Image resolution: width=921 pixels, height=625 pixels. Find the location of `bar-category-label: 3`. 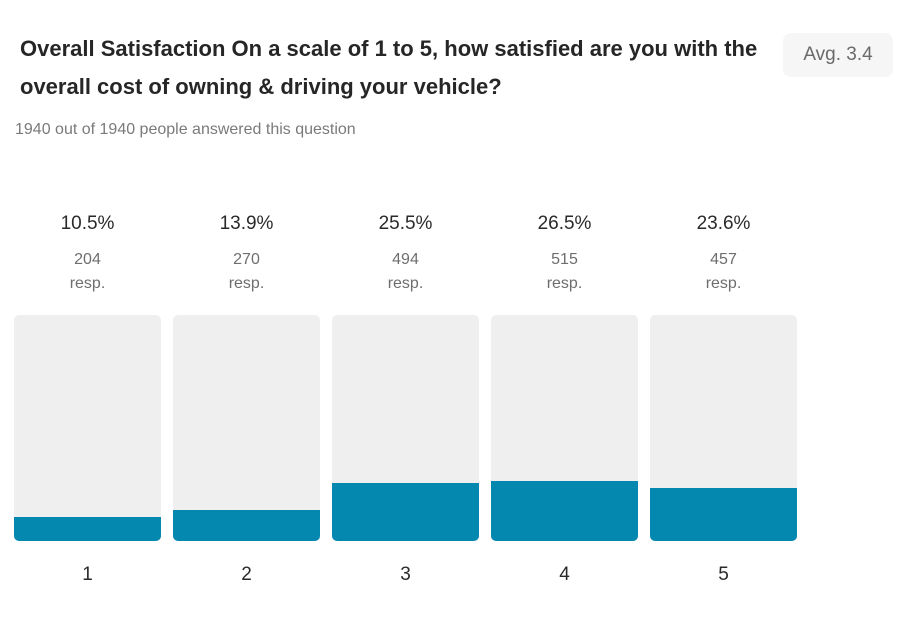

bar-category-label: 3 is located at coordinates (405, 574).